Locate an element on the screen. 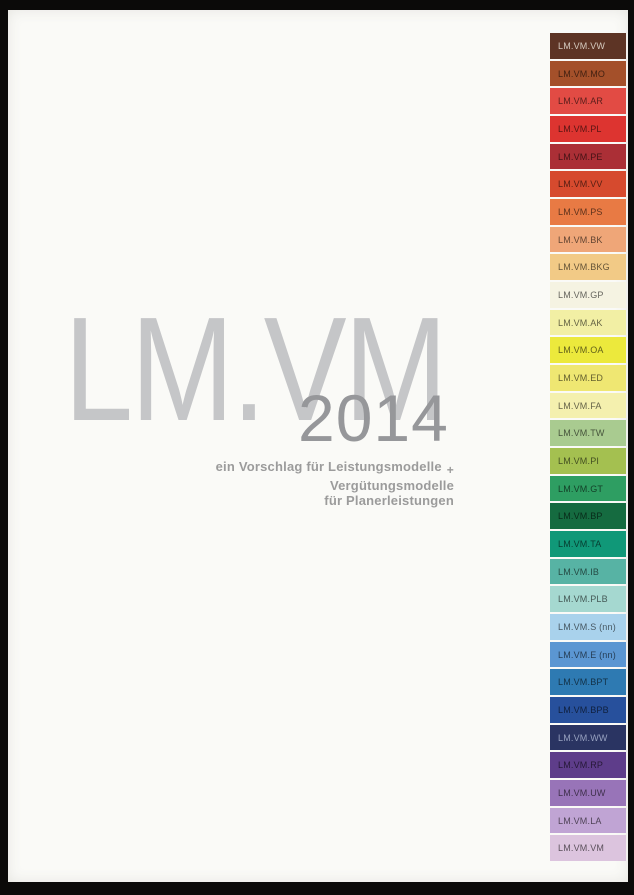 This screenshot has width=634, height=895. palette-band: LM.VM.PLB is located at coordinates (588, 599).